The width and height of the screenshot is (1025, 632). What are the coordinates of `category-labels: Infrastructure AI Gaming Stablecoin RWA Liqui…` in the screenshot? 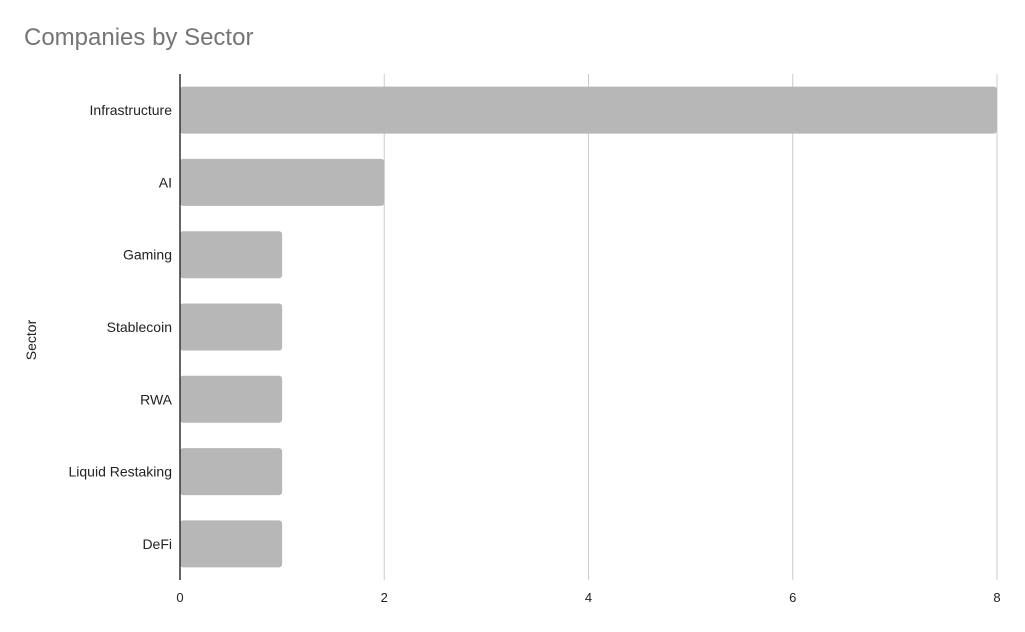 It's located at (120, 327).